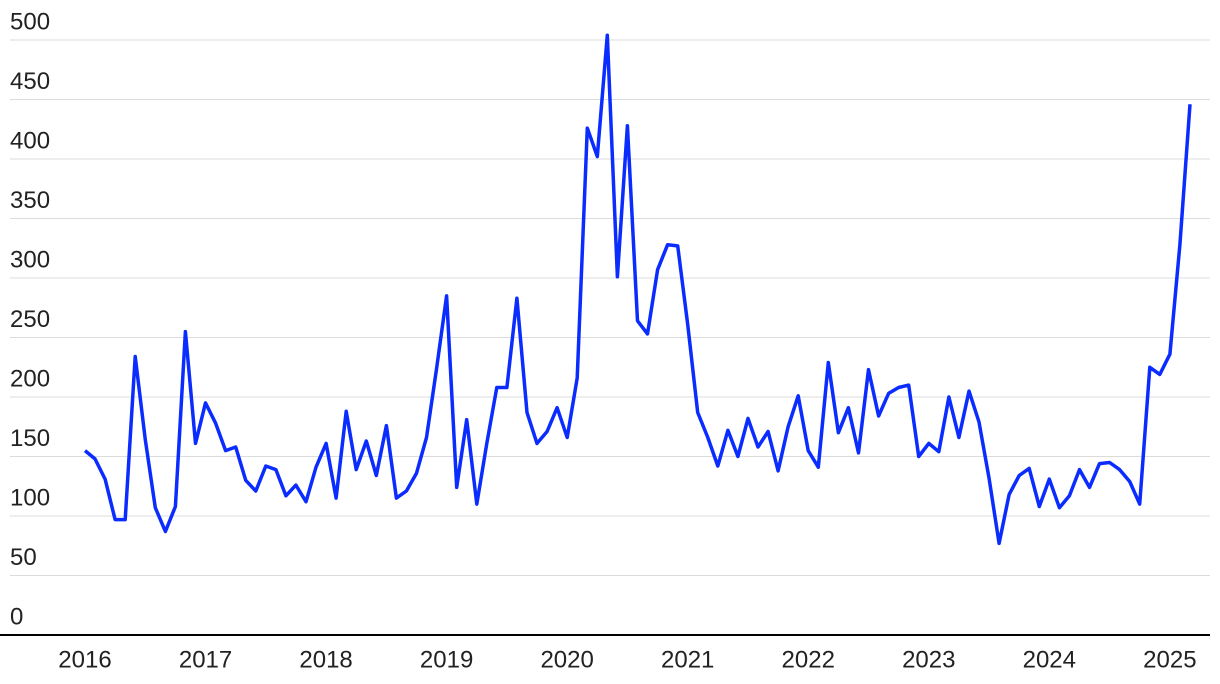 This screenshot has width=1220, height=684. Describe the element at coordinates (30, 438) in the screenshot. I see `y-tick-label: 150` at that location.